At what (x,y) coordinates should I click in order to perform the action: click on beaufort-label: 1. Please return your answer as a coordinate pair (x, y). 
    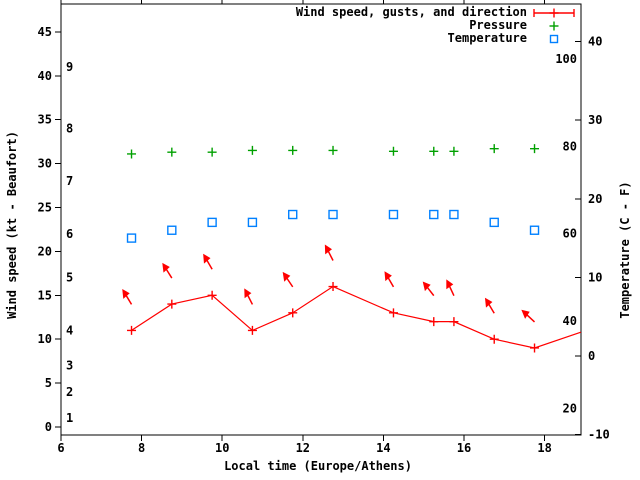
    Looking at the image, I should click on (69, 418).